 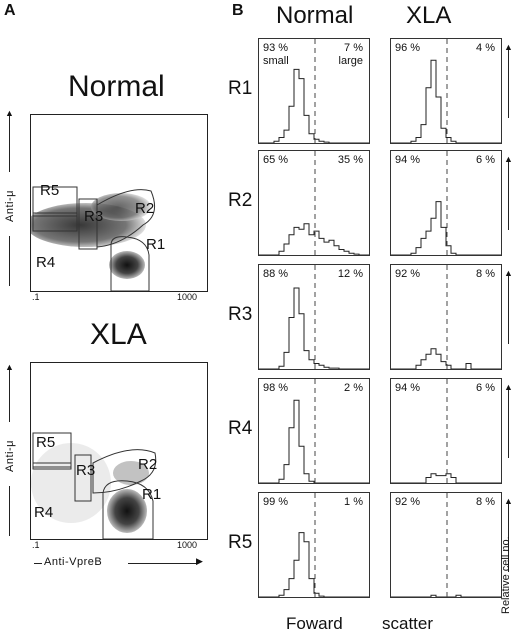 I want to click on xla-x-arrow-tail, so click(x=38, y=563).